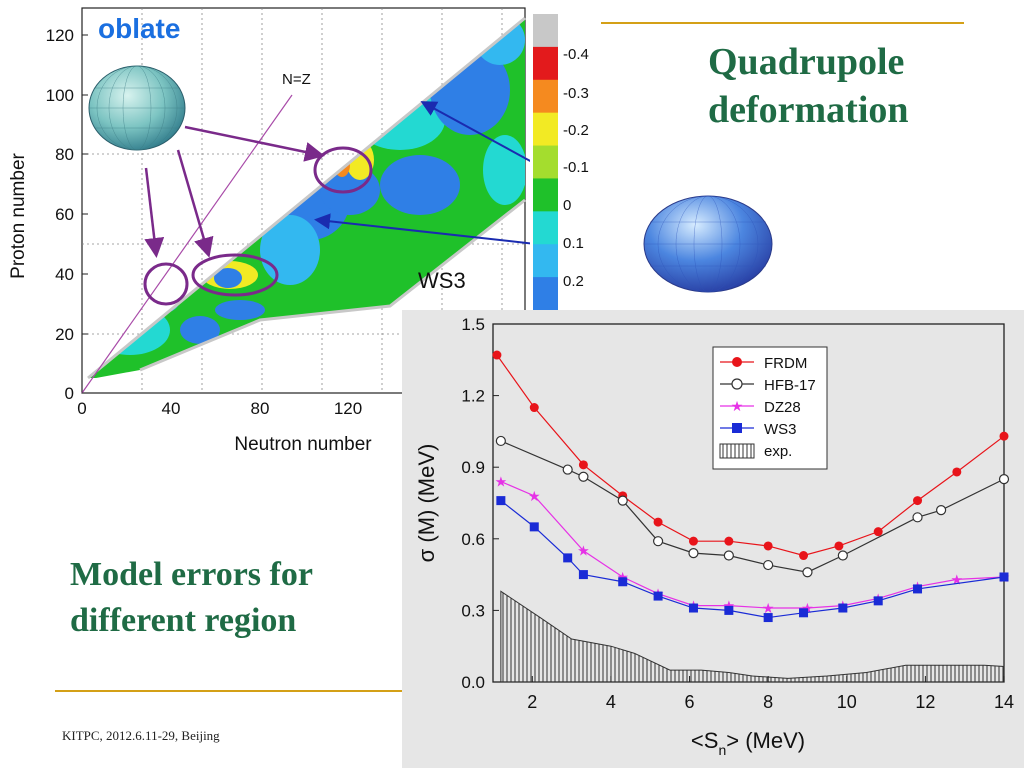 The height and width of the screenshot is (768, 1024). Describe the element at coordinates (690, 702) in the screenshot. I see `model-error-xtick: 6` at that location.